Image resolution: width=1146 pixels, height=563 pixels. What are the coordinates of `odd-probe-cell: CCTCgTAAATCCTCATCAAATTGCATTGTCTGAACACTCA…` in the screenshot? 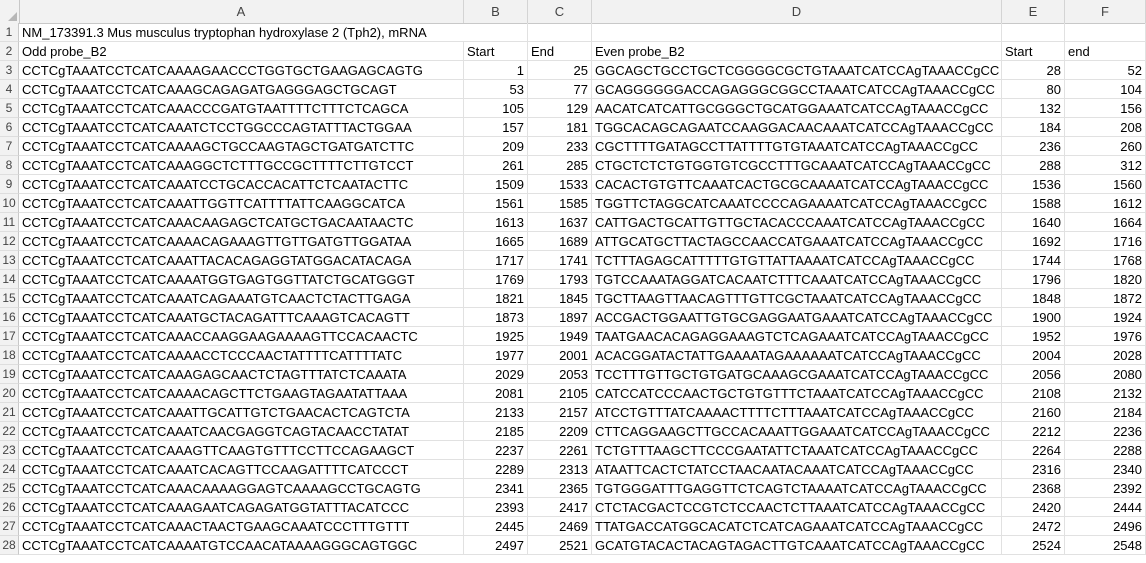 It's located at (241, 412).